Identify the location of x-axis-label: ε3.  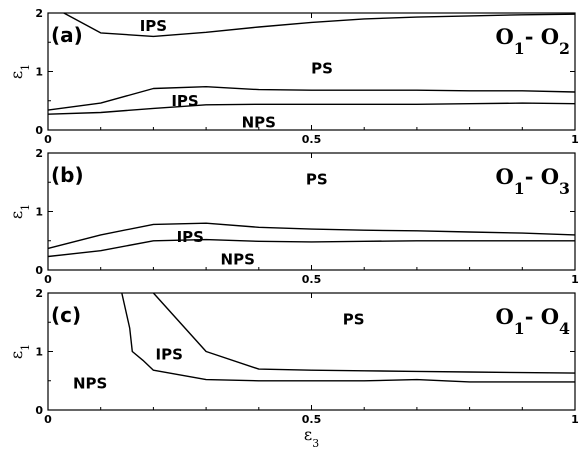
(311, 437).